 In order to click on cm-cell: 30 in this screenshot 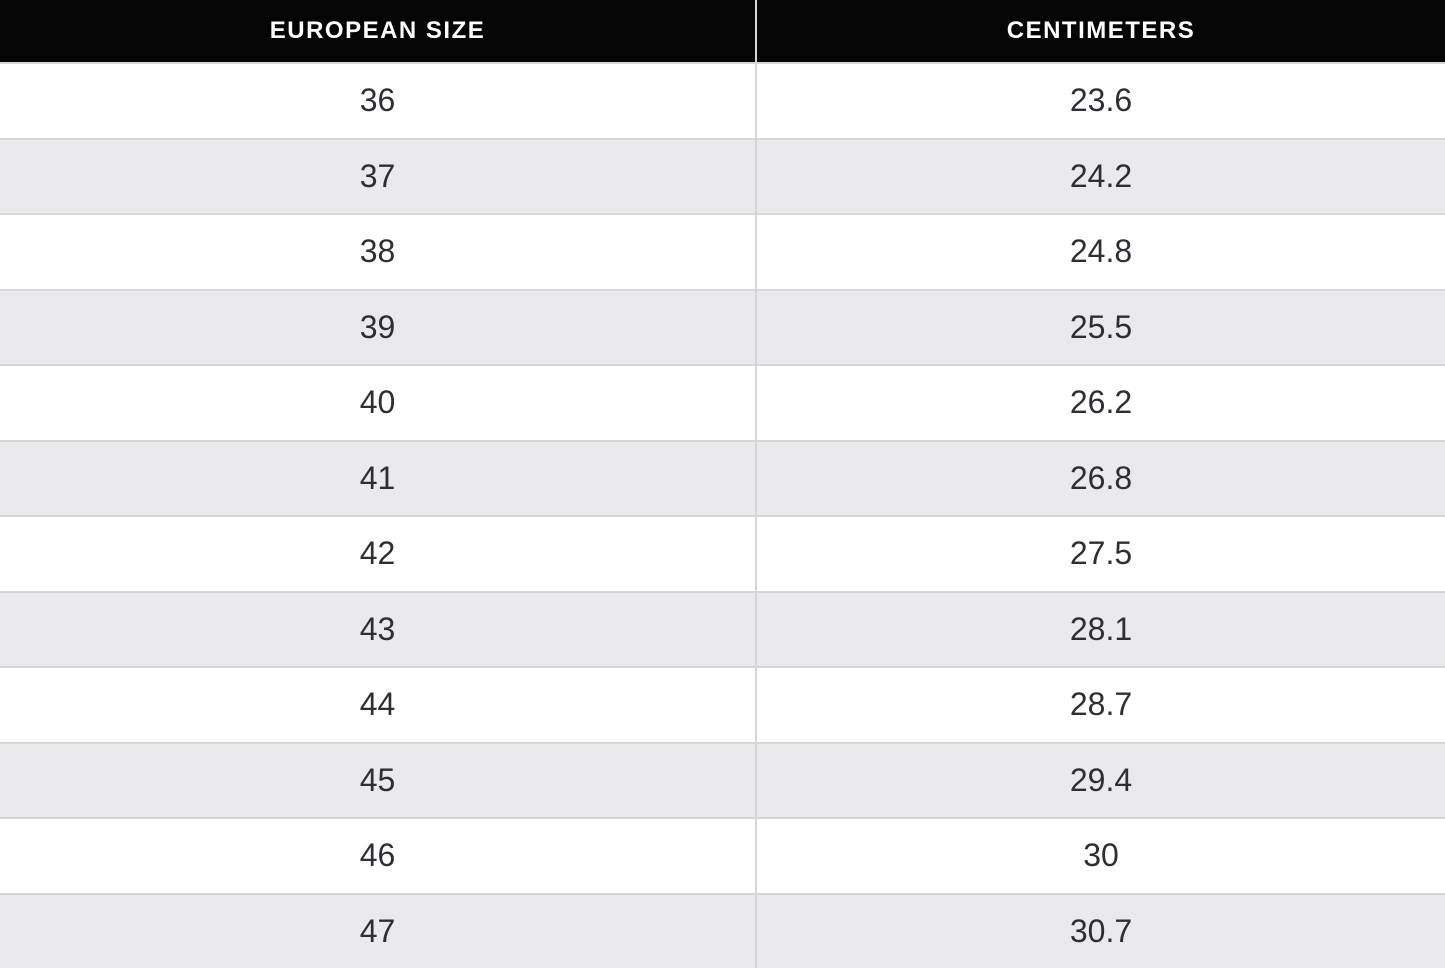, I will do `click(1100, 856)`.